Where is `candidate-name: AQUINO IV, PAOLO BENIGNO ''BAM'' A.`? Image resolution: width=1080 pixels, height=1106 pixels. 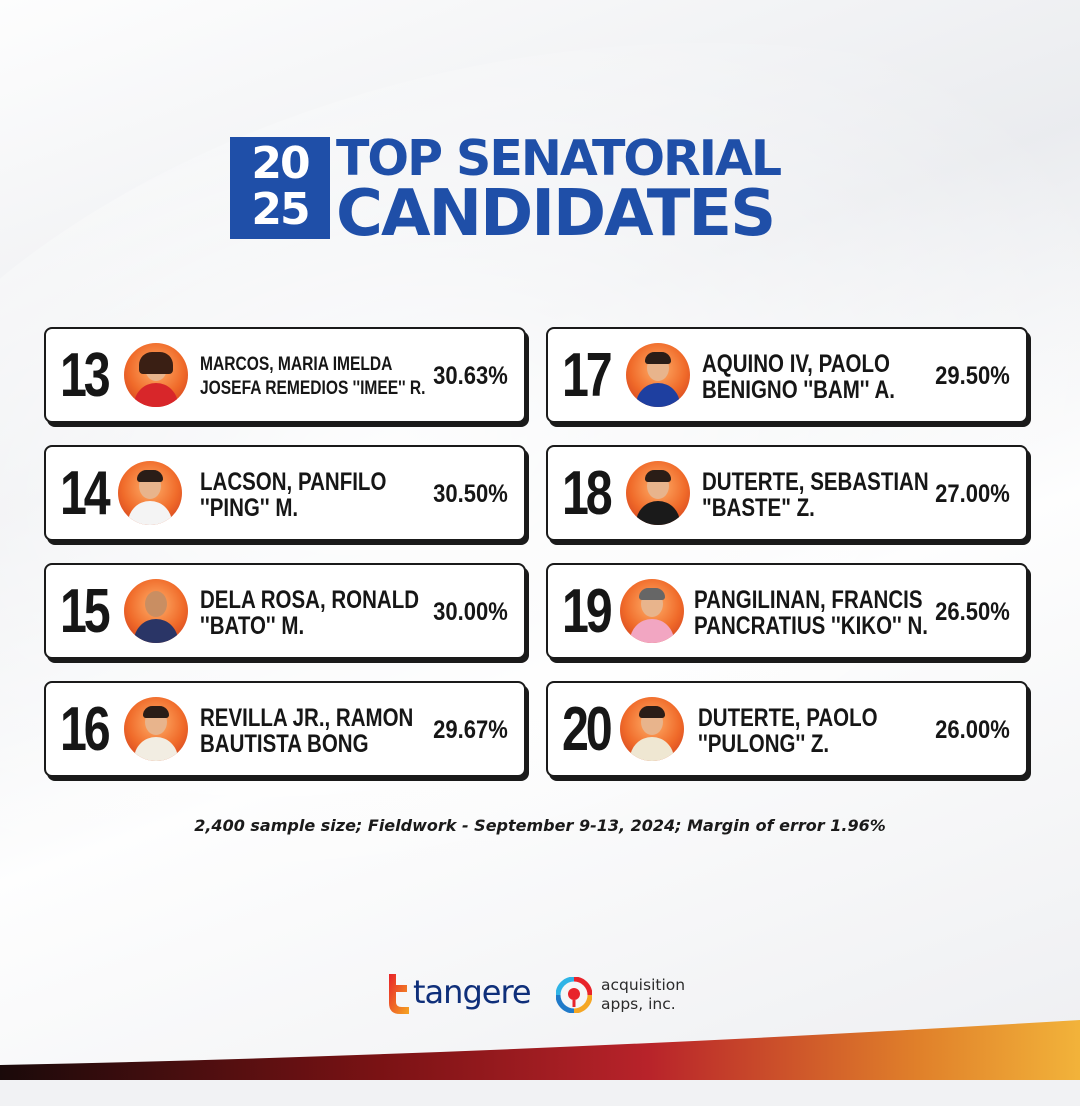
candidate-name: AQUINO IV, PAOLO BENIGNO ''BAM'' A. is located at coordinates (798, 377).